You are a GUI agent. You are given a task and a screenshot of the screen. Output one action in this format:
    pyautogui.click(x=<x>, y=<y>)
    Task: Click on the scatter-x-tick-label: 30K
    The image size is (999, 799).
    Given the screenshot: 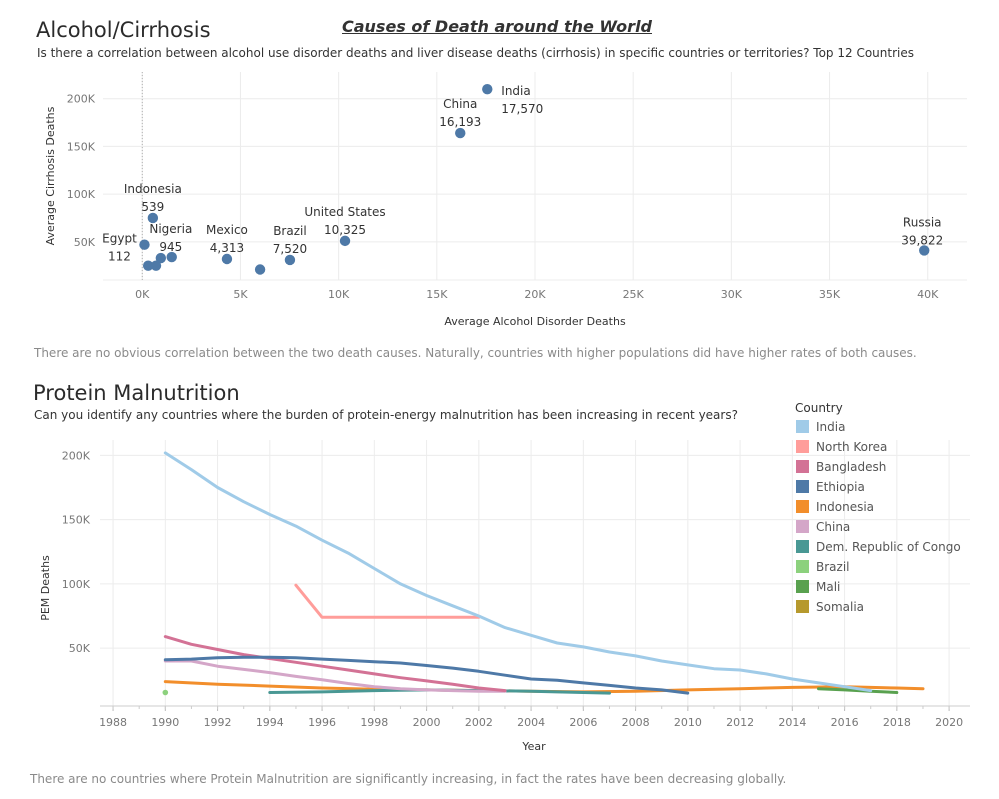 What is the action you would take?
    pyautogui.click(x=732, y=294)
    